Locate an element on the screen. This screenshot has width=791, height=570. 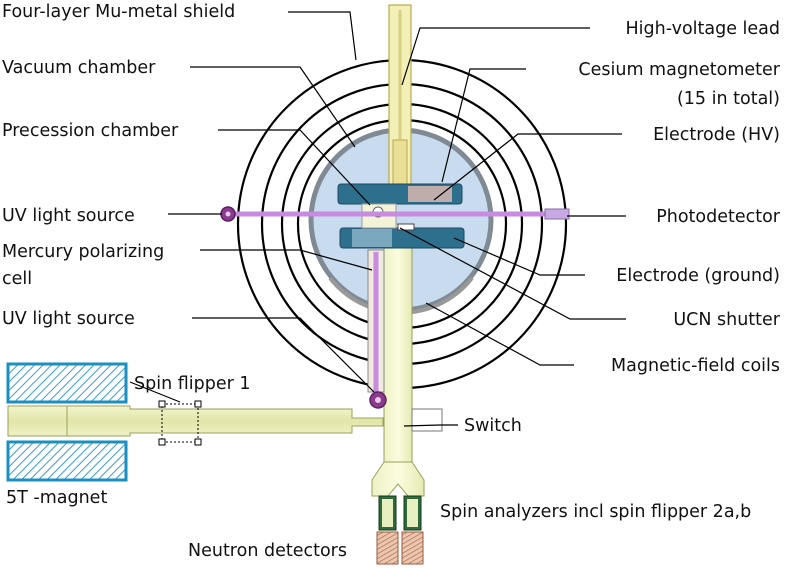
label-precession-chamber: Precession chamber is located at coordinates (90, 131).